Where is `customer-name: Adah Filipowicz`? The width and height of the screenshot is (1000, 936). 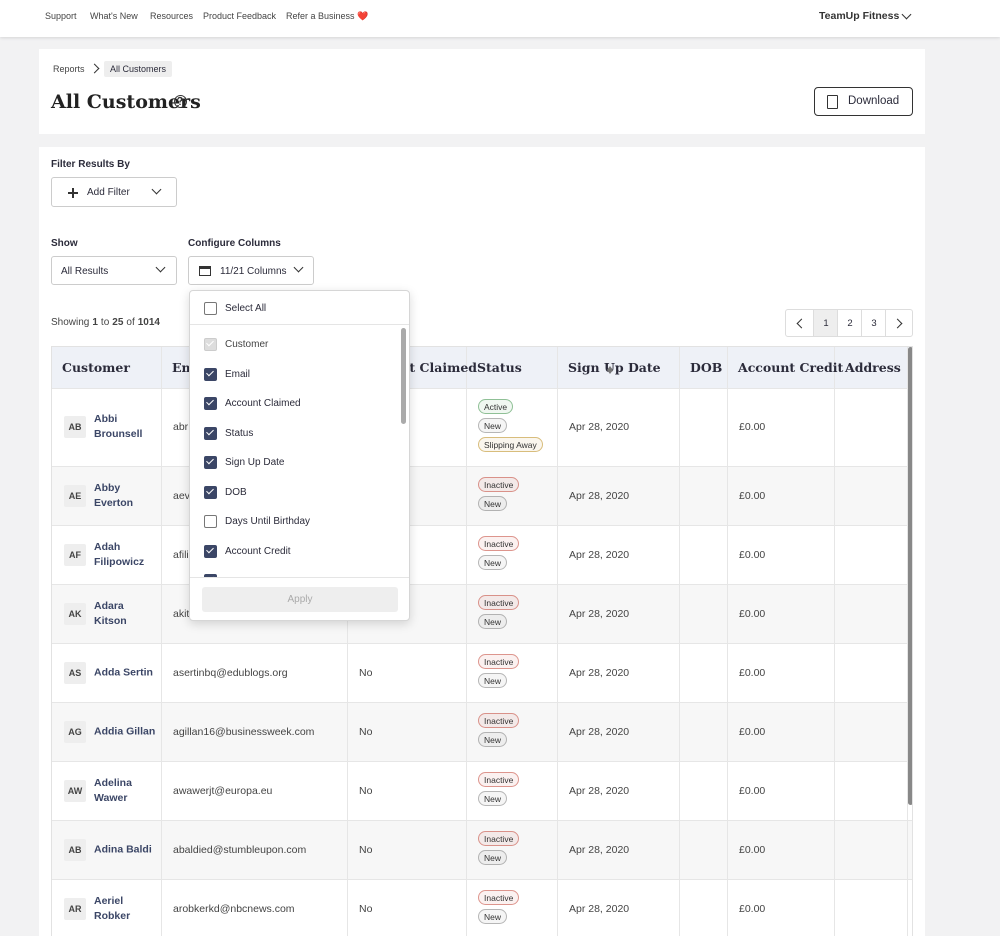 customer-name: Adah Filipowicz is located at coordinates (119, 554).